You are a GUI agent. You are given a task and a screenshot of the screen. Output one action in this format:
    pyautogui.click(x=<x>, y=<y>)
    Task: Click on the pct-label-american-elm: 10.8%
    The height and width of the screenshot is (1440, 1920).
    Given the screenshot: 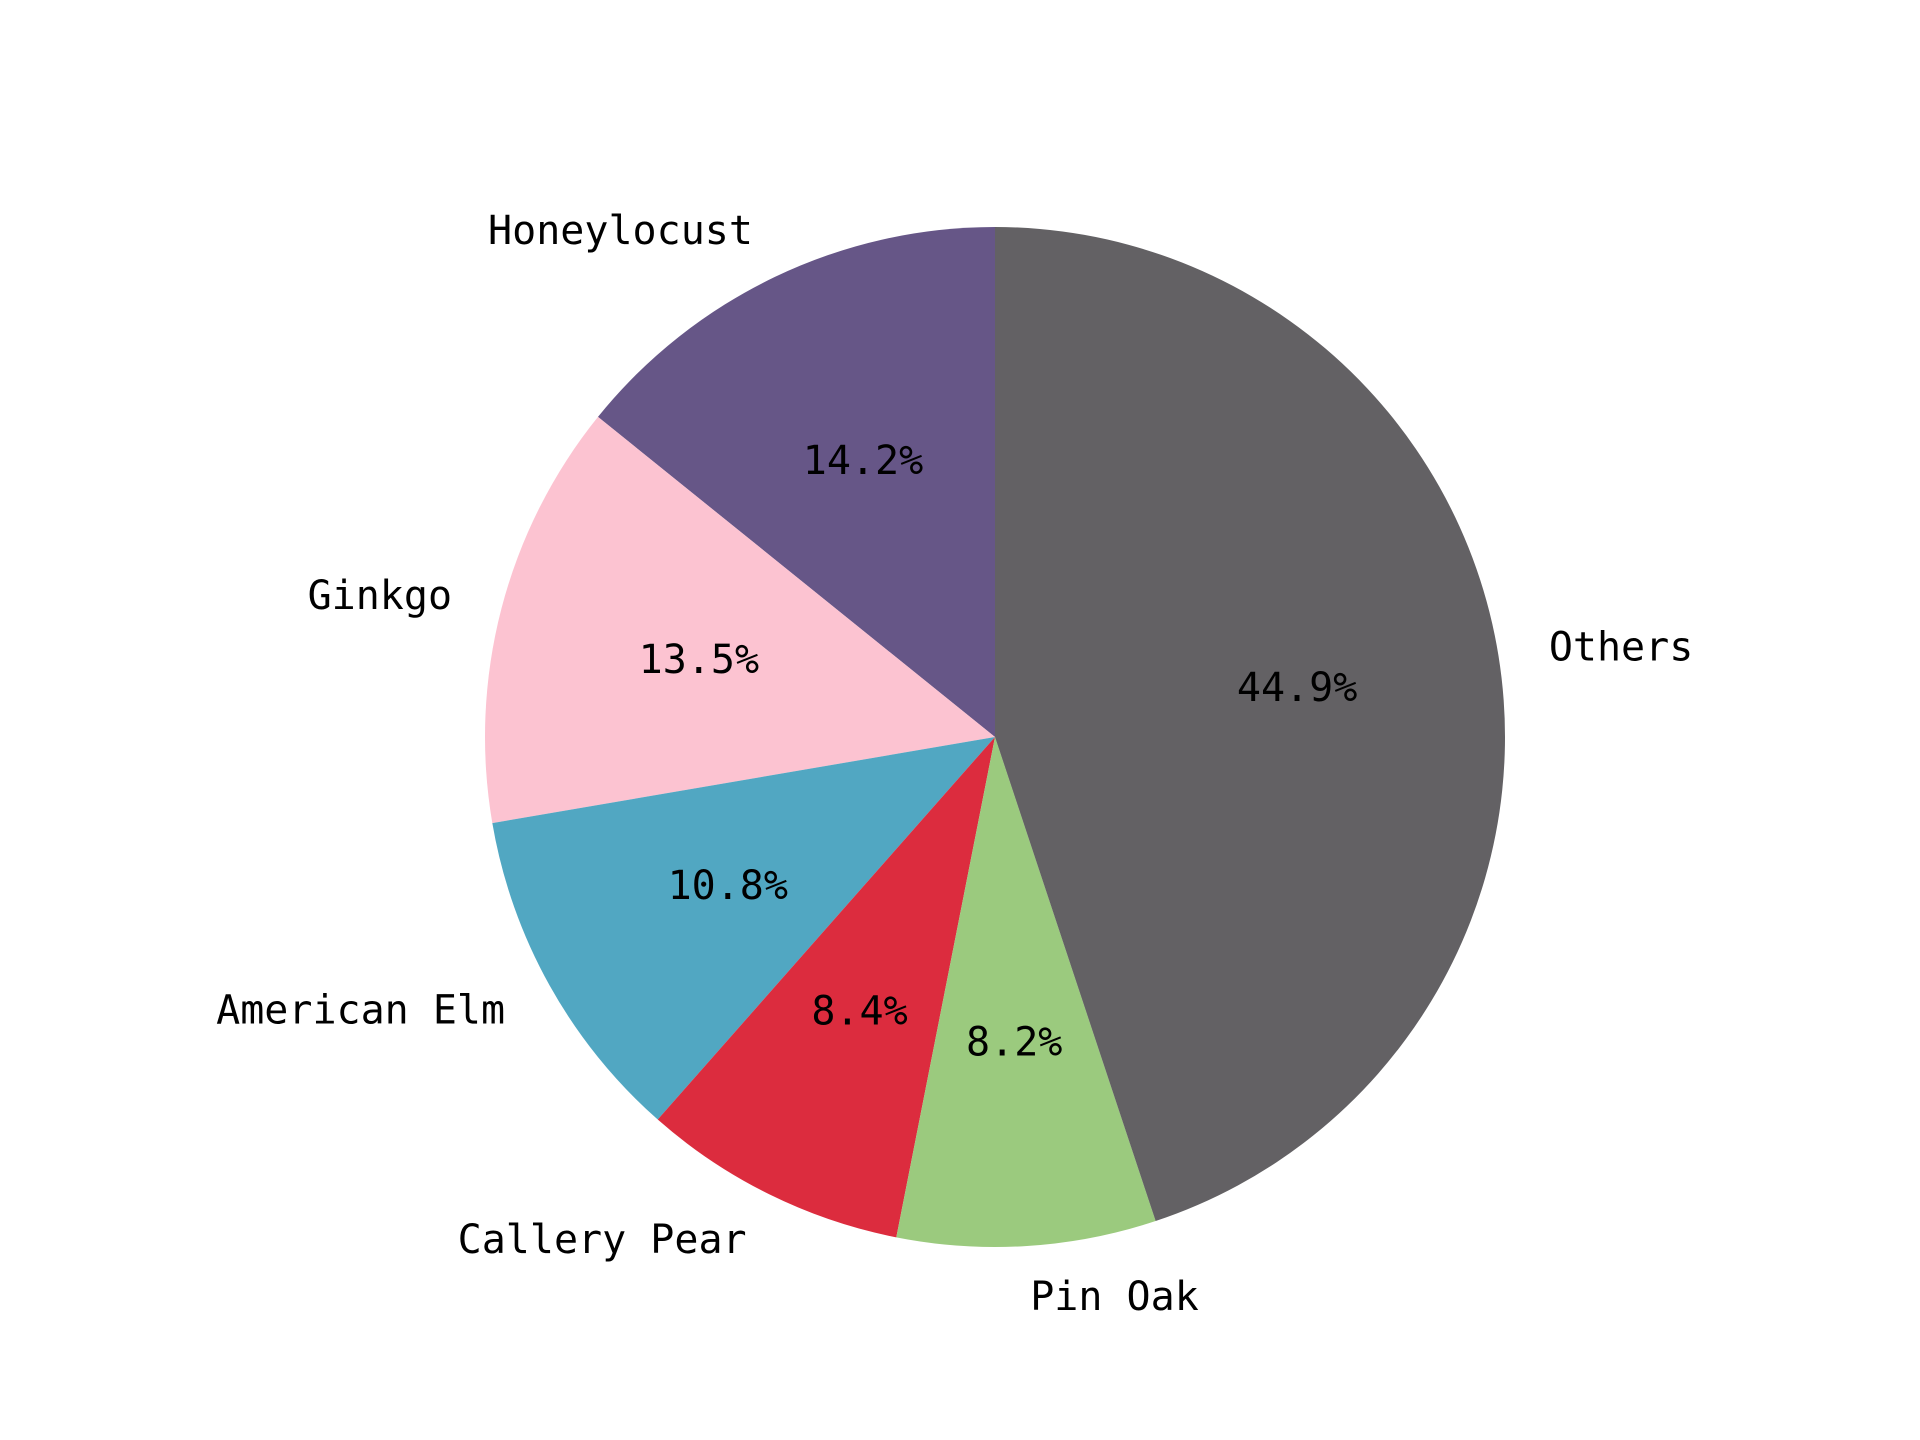 What is the action you would take?
    pyautogui.click(x=728, y=886)
    